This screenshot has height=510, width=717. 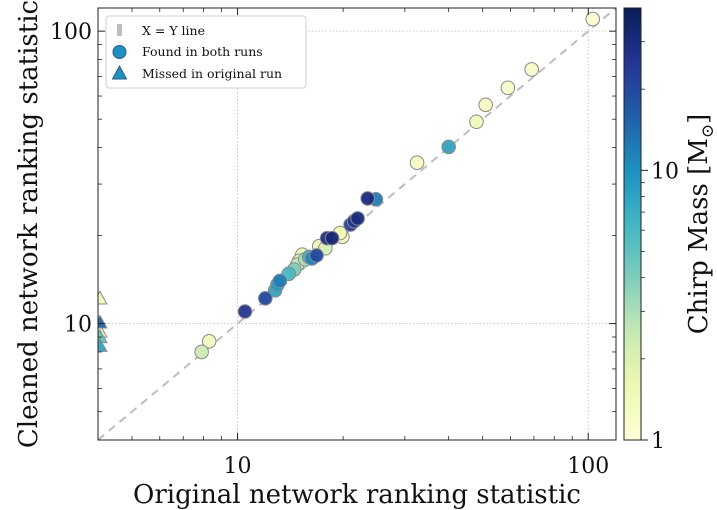 What do you see at coordinates (707, 131) in the screenshot?
I see `colorbar-title-subscript: ⊙` at bounding box center [707, 131].